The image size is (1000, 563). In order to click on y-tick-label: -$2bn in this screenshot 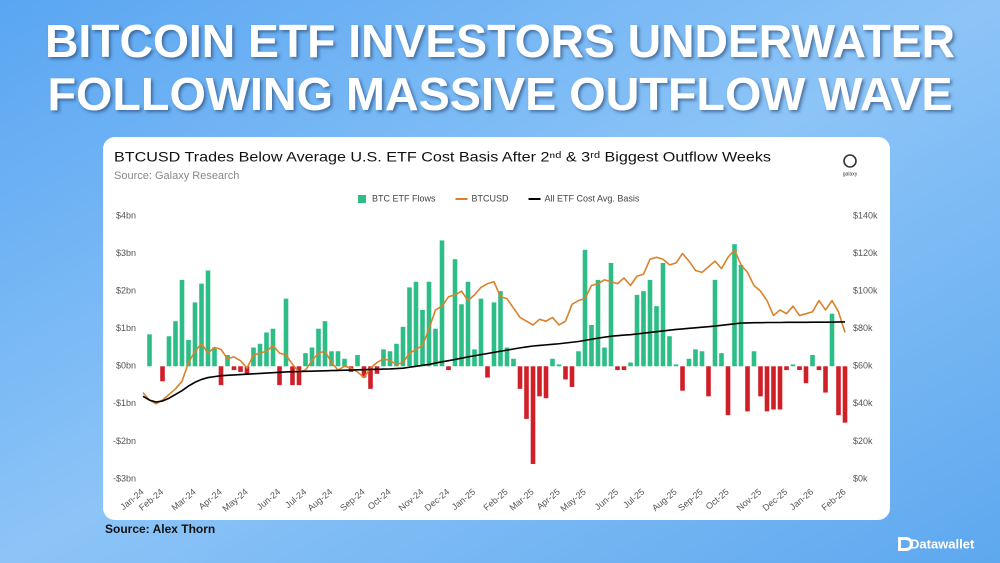, I will do `click(124, 441)`.